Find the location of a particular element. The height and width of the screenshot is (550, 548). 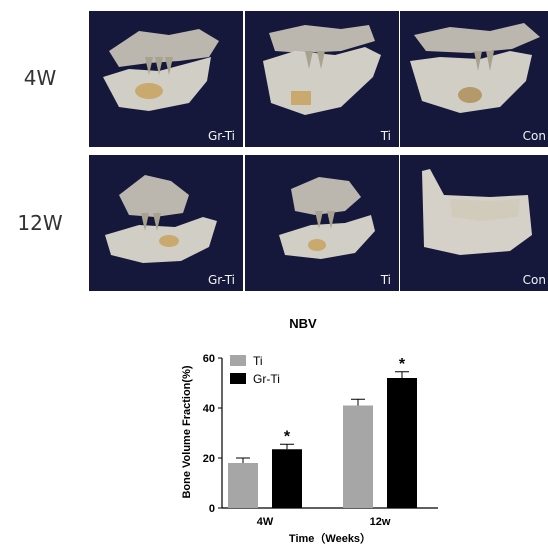

chart-title: NBV is located at coordinates (303, 323).